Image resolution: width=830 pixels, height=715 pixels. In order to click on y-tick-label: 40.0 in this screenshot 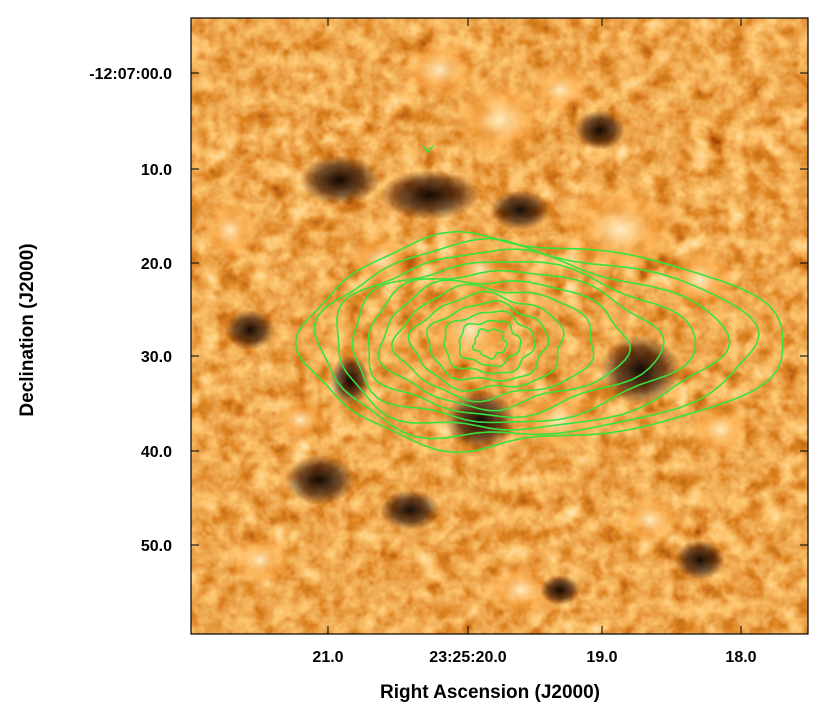, I will do `click(156, 452)`.